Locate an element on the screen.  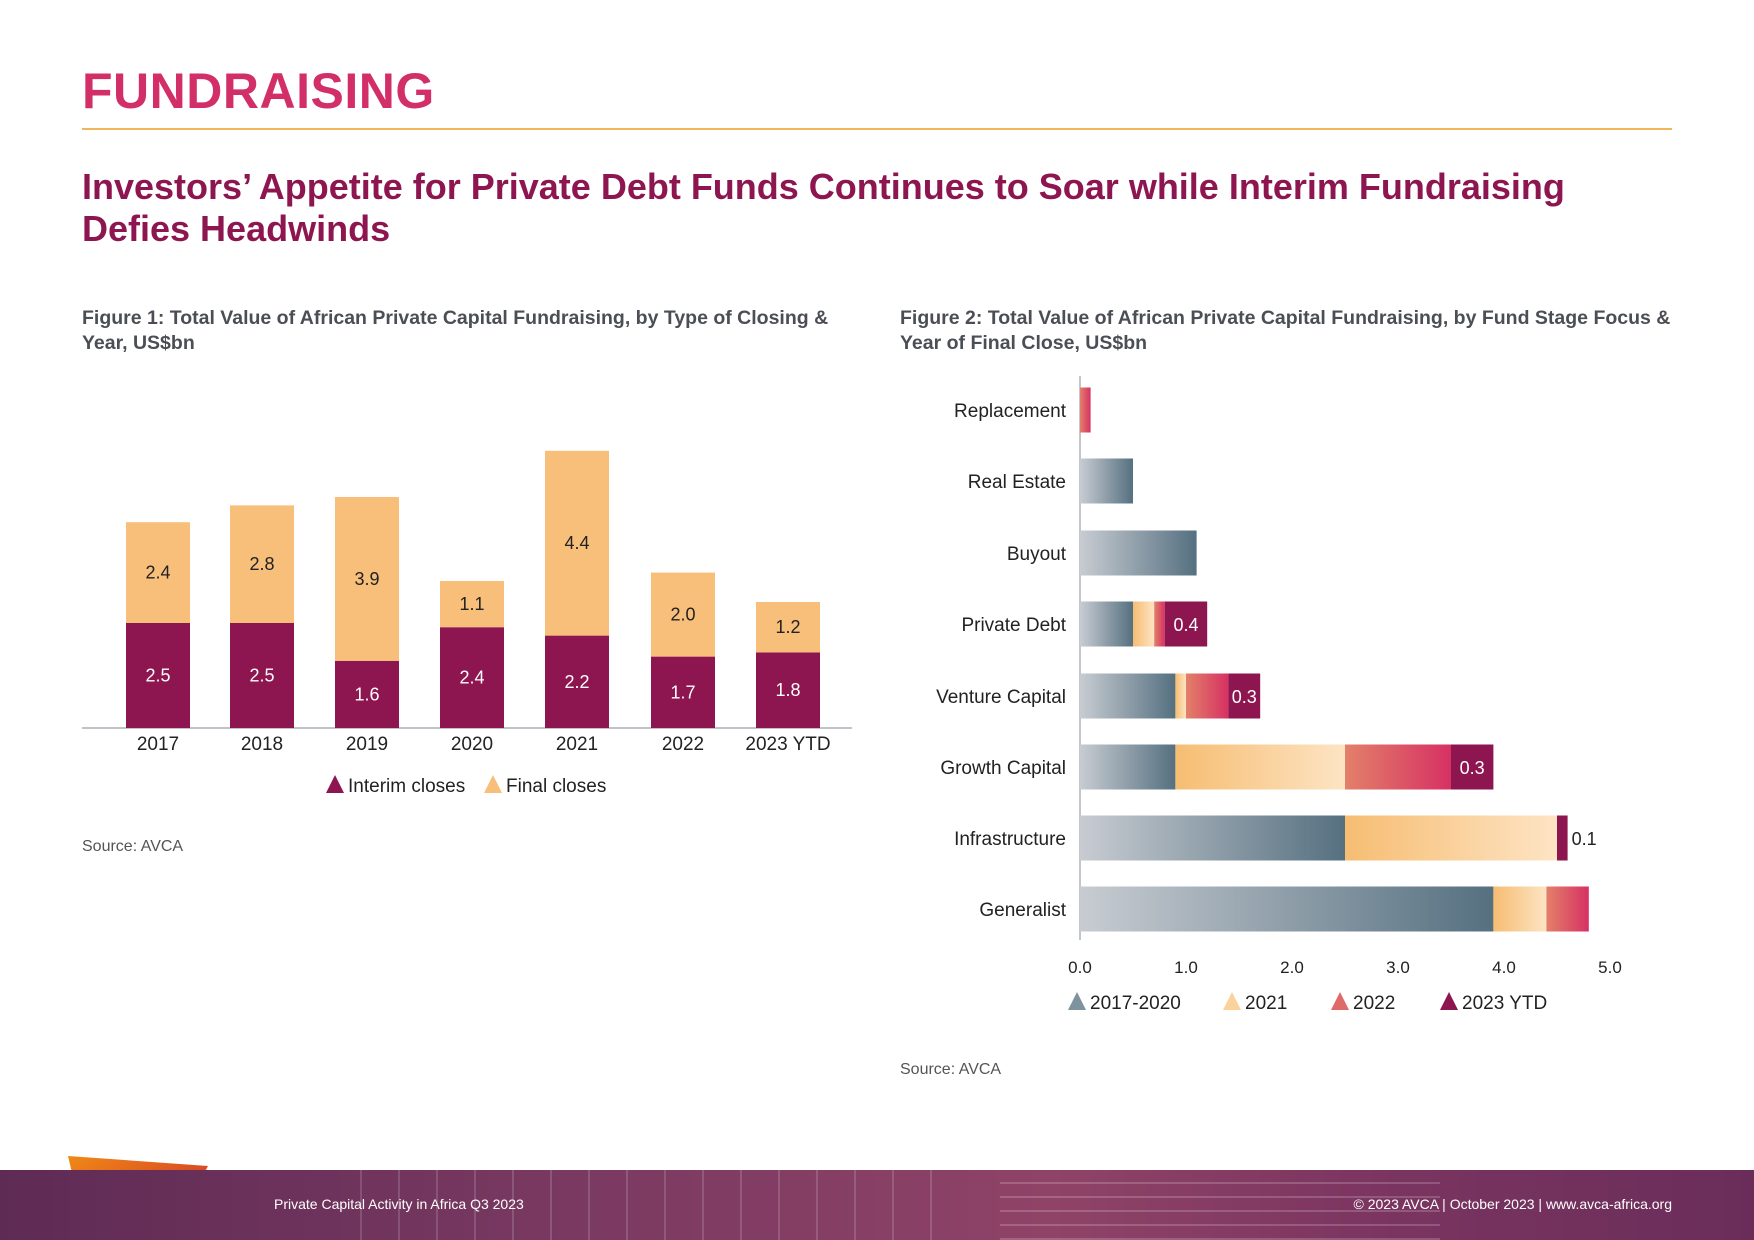
y-category-label: Venture Capital is located at coordinates (1001, 697).